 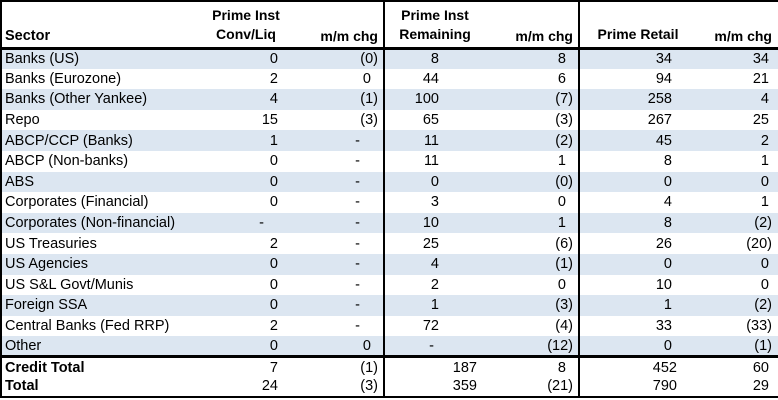 What do you see at coordinates (389, 140) in the screenshot?
I see `table-row: ABCP/CCP (Banks) 1- 11 (2) 45 2` at bounding box center [389, 140].